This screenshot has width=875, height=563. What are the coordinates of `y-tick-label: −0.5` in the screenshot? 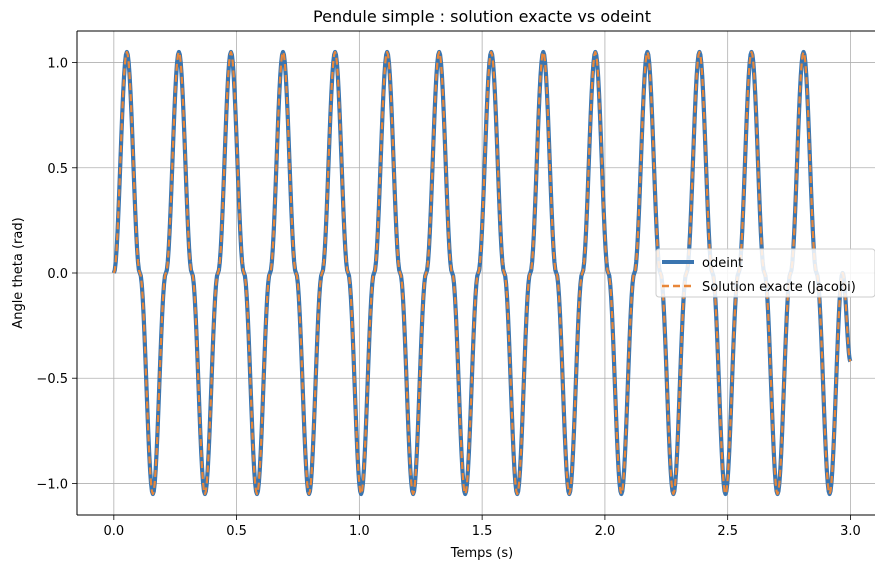 It's located at (52, 379).